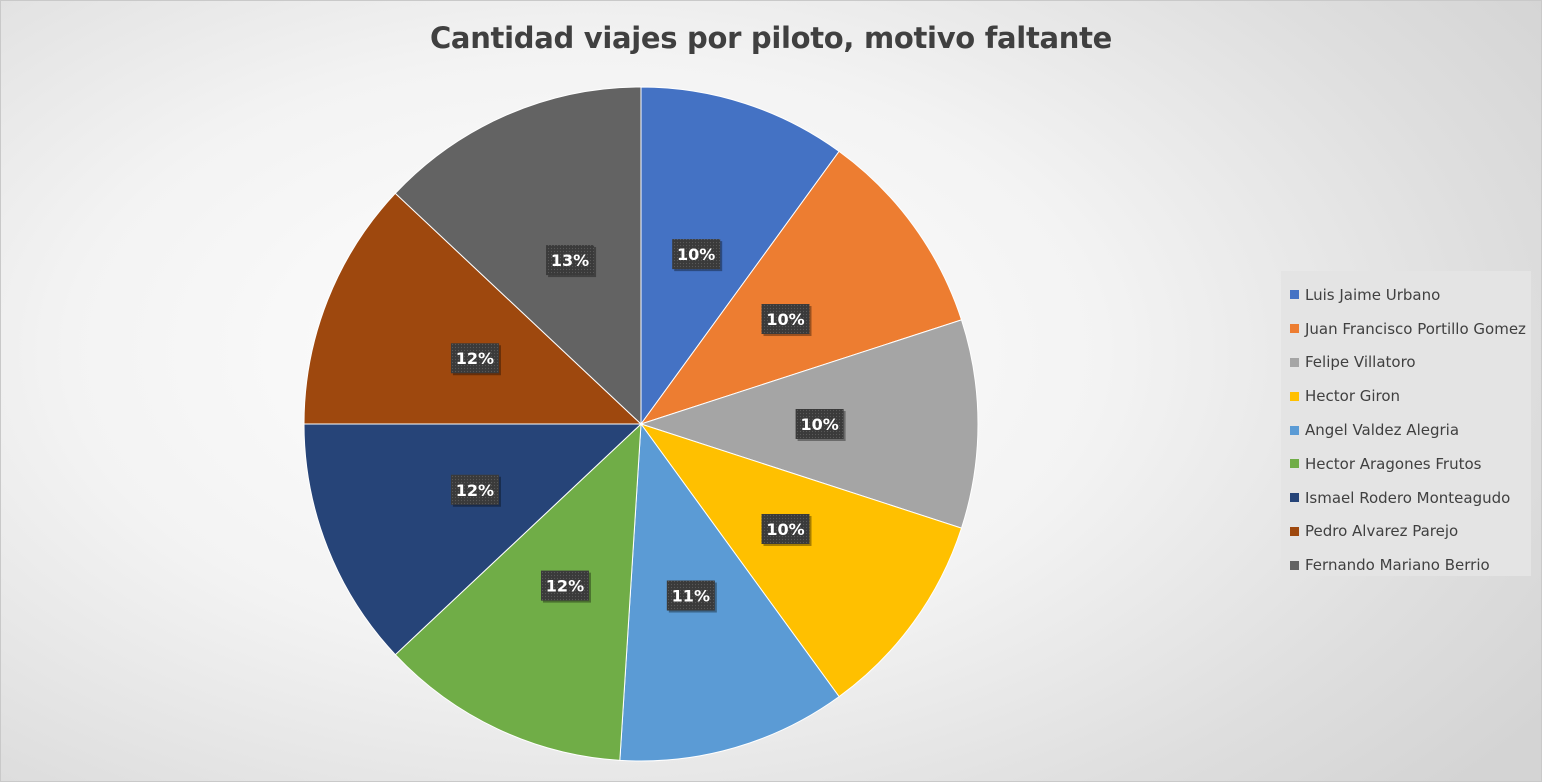  What do you see at coordinates (1353, 396) in the screenshot?
I see `legend-label: Hector Giron` at bounding box center [1353, 396].